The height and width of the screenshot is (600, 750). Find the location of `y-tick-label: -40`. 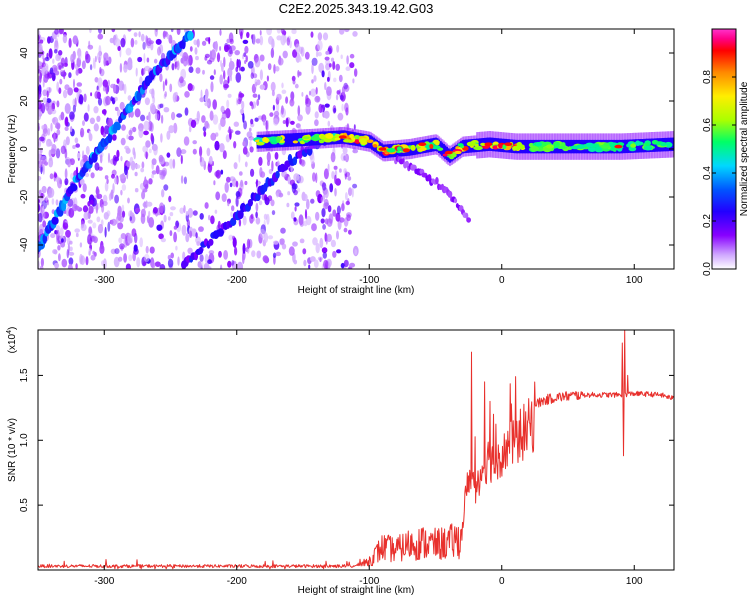

y-tick-label: -40 is located at coordinates (24, 244).